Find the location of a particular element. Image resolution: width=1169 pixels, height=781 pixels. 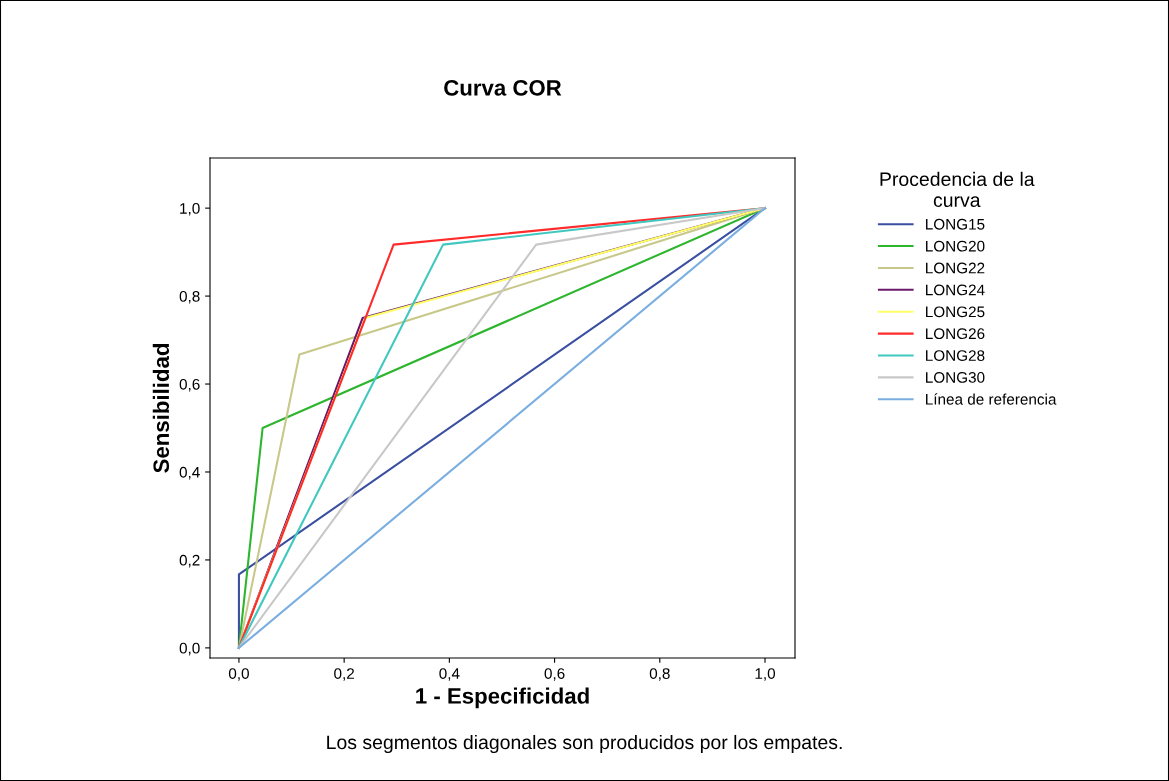

legend-label: LONG25 is located at coordinates (955, 312).